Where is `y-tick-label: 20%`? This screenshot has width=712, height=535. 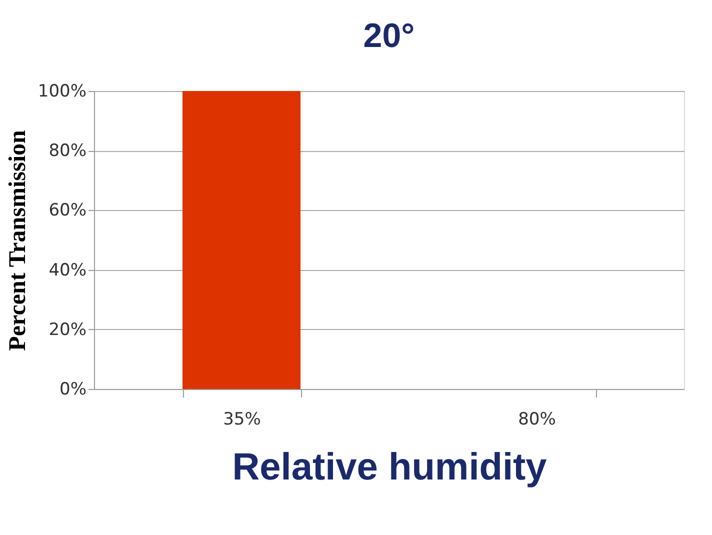 y-tick-label: 20% is located at coordinates (67, 330).